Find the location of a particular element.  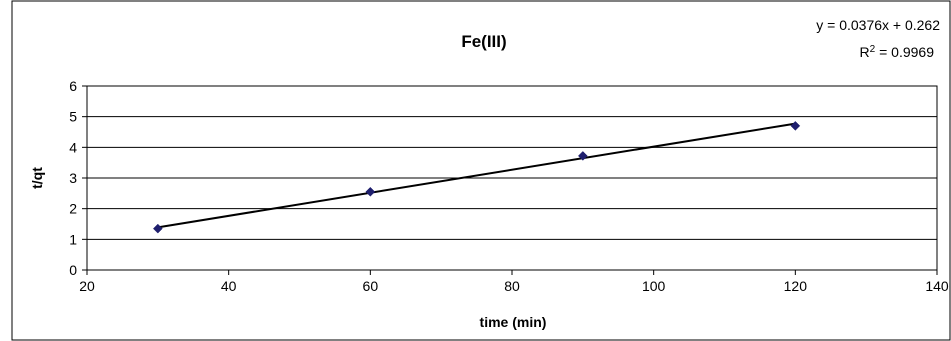

y-tick-label-6: 6 is located at coordinates (73, 86).